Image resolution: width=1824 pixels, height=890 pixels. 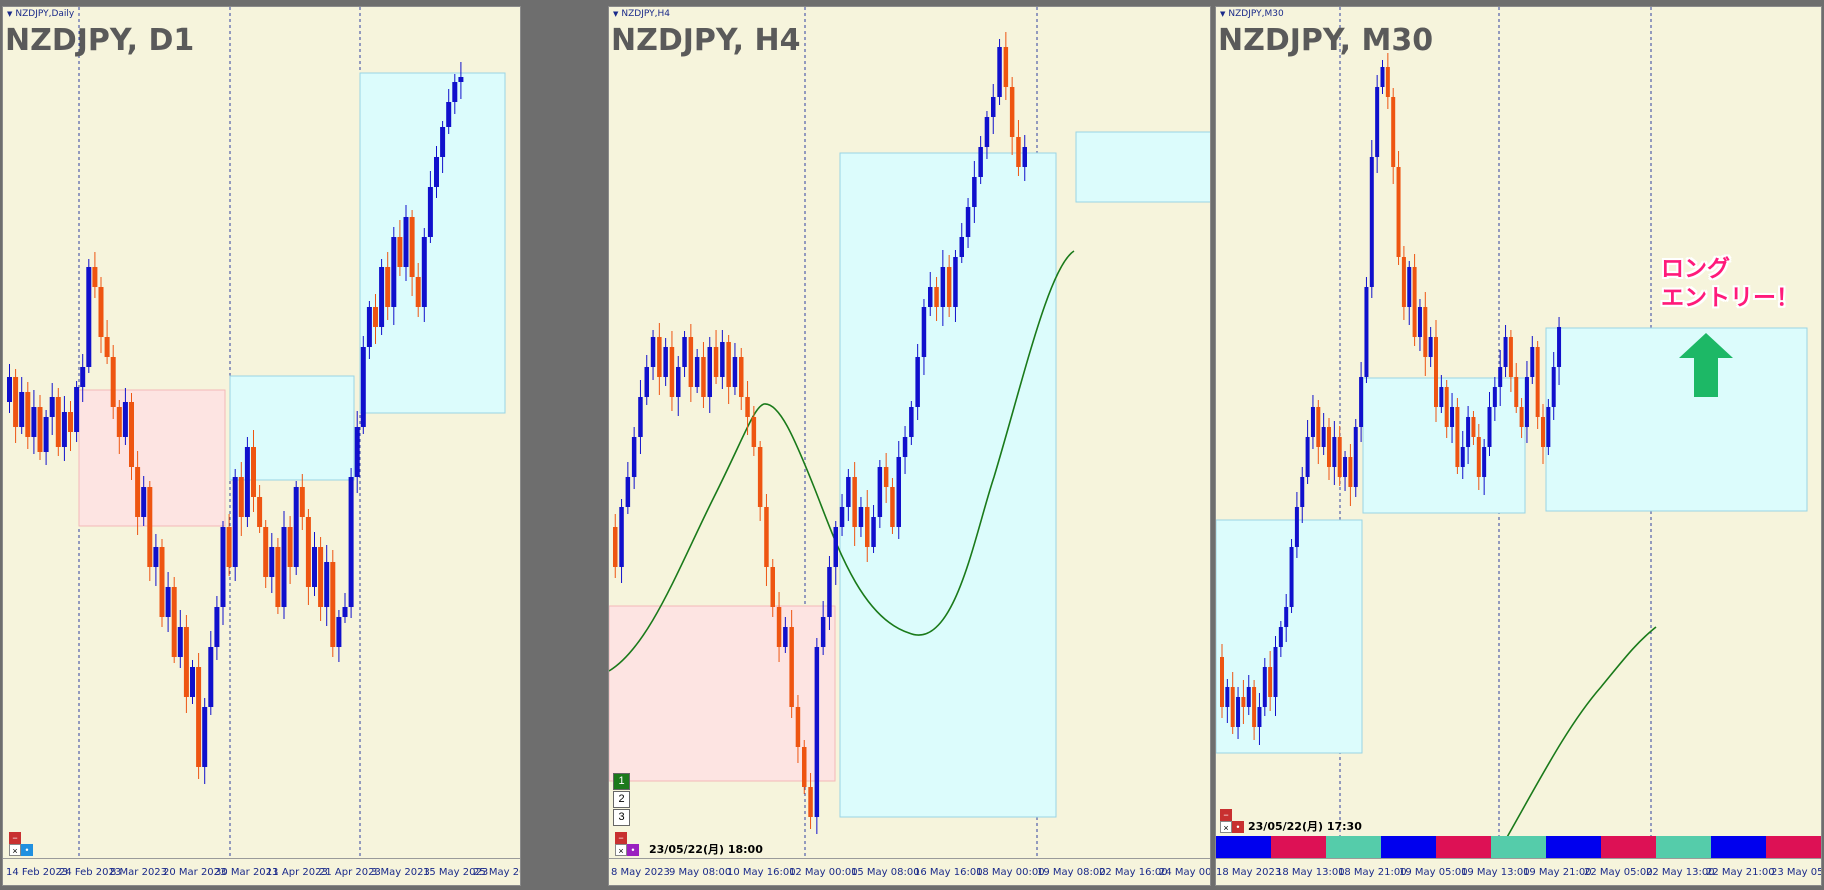 I want to click on x-label: 20 Mar 2023, so click(x=195, y=872).